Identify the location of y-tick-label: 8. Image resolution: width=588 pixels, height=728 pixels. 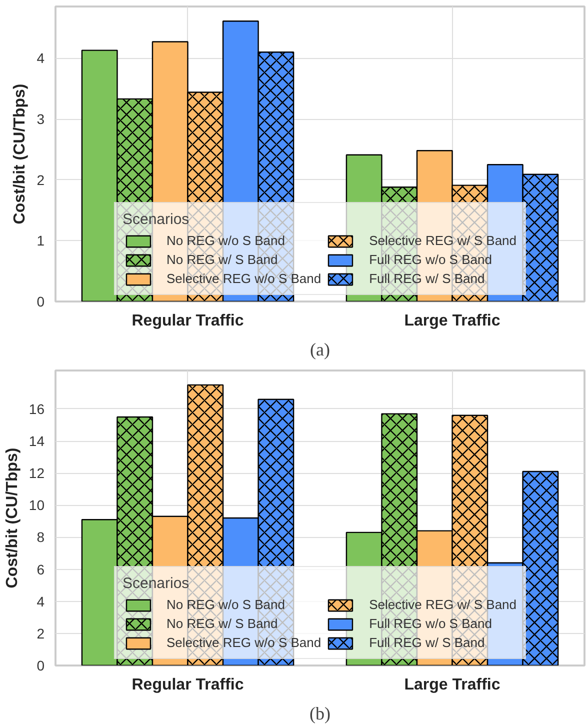
(40, 537).